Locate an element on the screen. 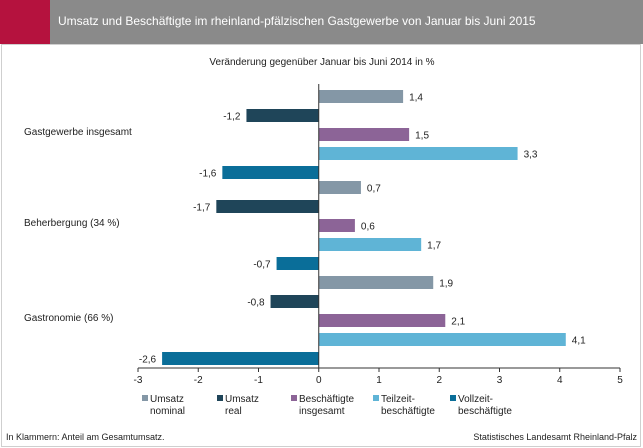 The width and height of the screenshot is (643, 448). x-tick-label: 4 is located at coordinates (560, 380).